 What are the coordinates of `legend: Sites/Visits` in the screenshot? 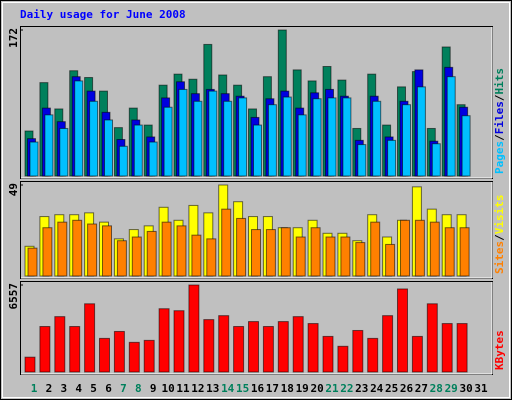 It's located at (499, 235).